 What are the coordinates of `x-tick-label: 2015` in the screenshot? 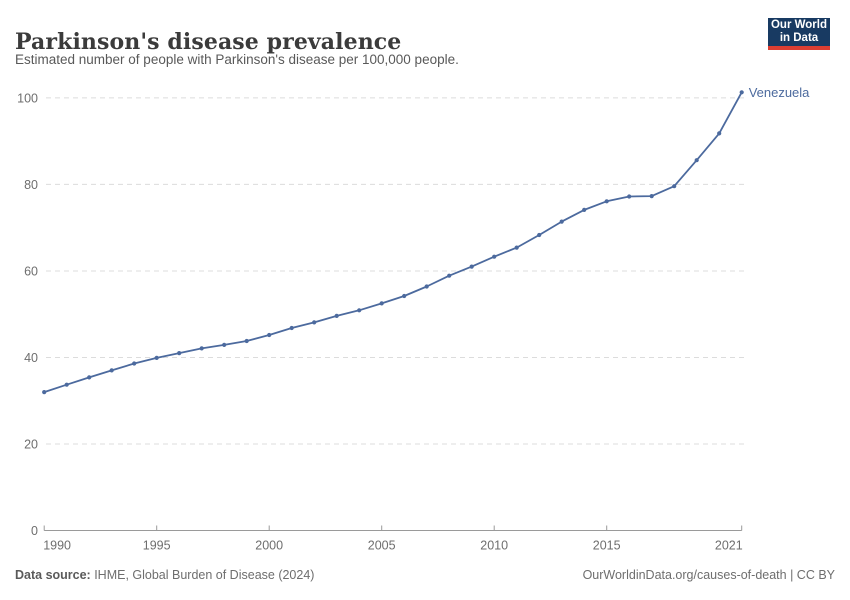 It's located at (607, 546).